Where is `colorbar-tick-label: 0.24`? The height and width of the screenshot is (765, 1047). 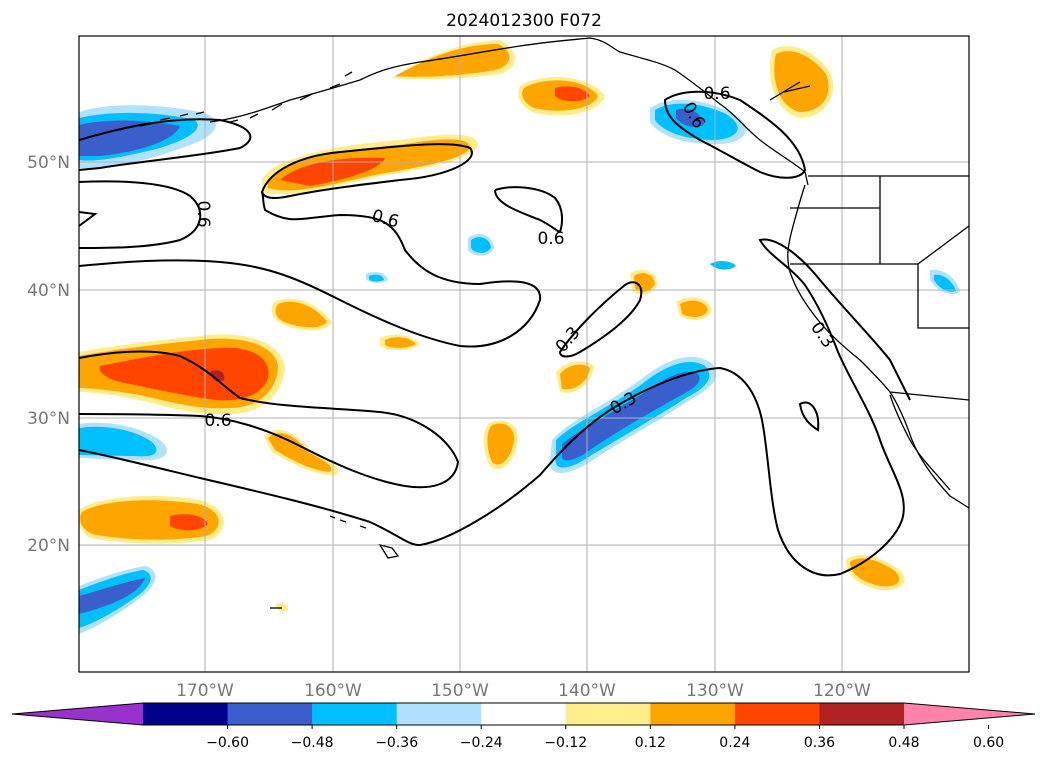
colorbar-tick-label: 0.24 is located at coordinates (734, 743).